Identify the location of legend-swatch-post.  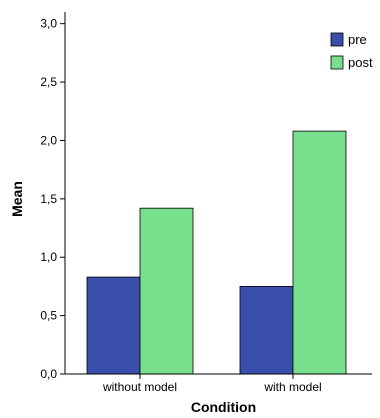
(337, 62).